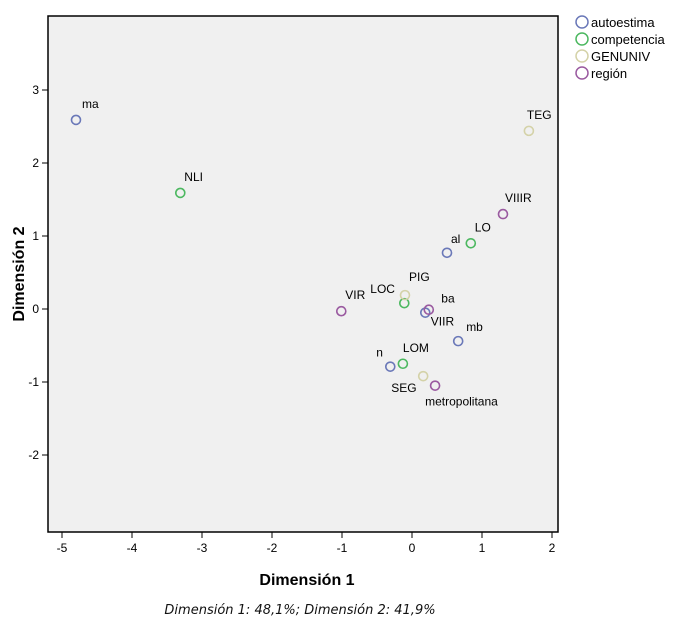  Describe the element at coordinates (483, 227) in the screenshot. I see `point-label: LO` at that location.